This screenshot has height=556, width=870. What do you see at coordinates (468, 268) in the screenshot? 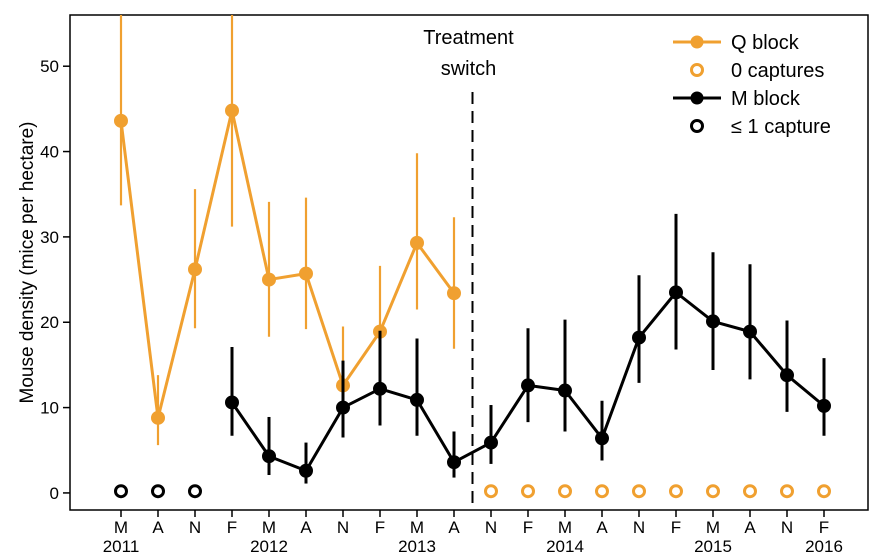
I see `treatment-switch-annotation: Treatment switch` at bounding box center [468, 268].